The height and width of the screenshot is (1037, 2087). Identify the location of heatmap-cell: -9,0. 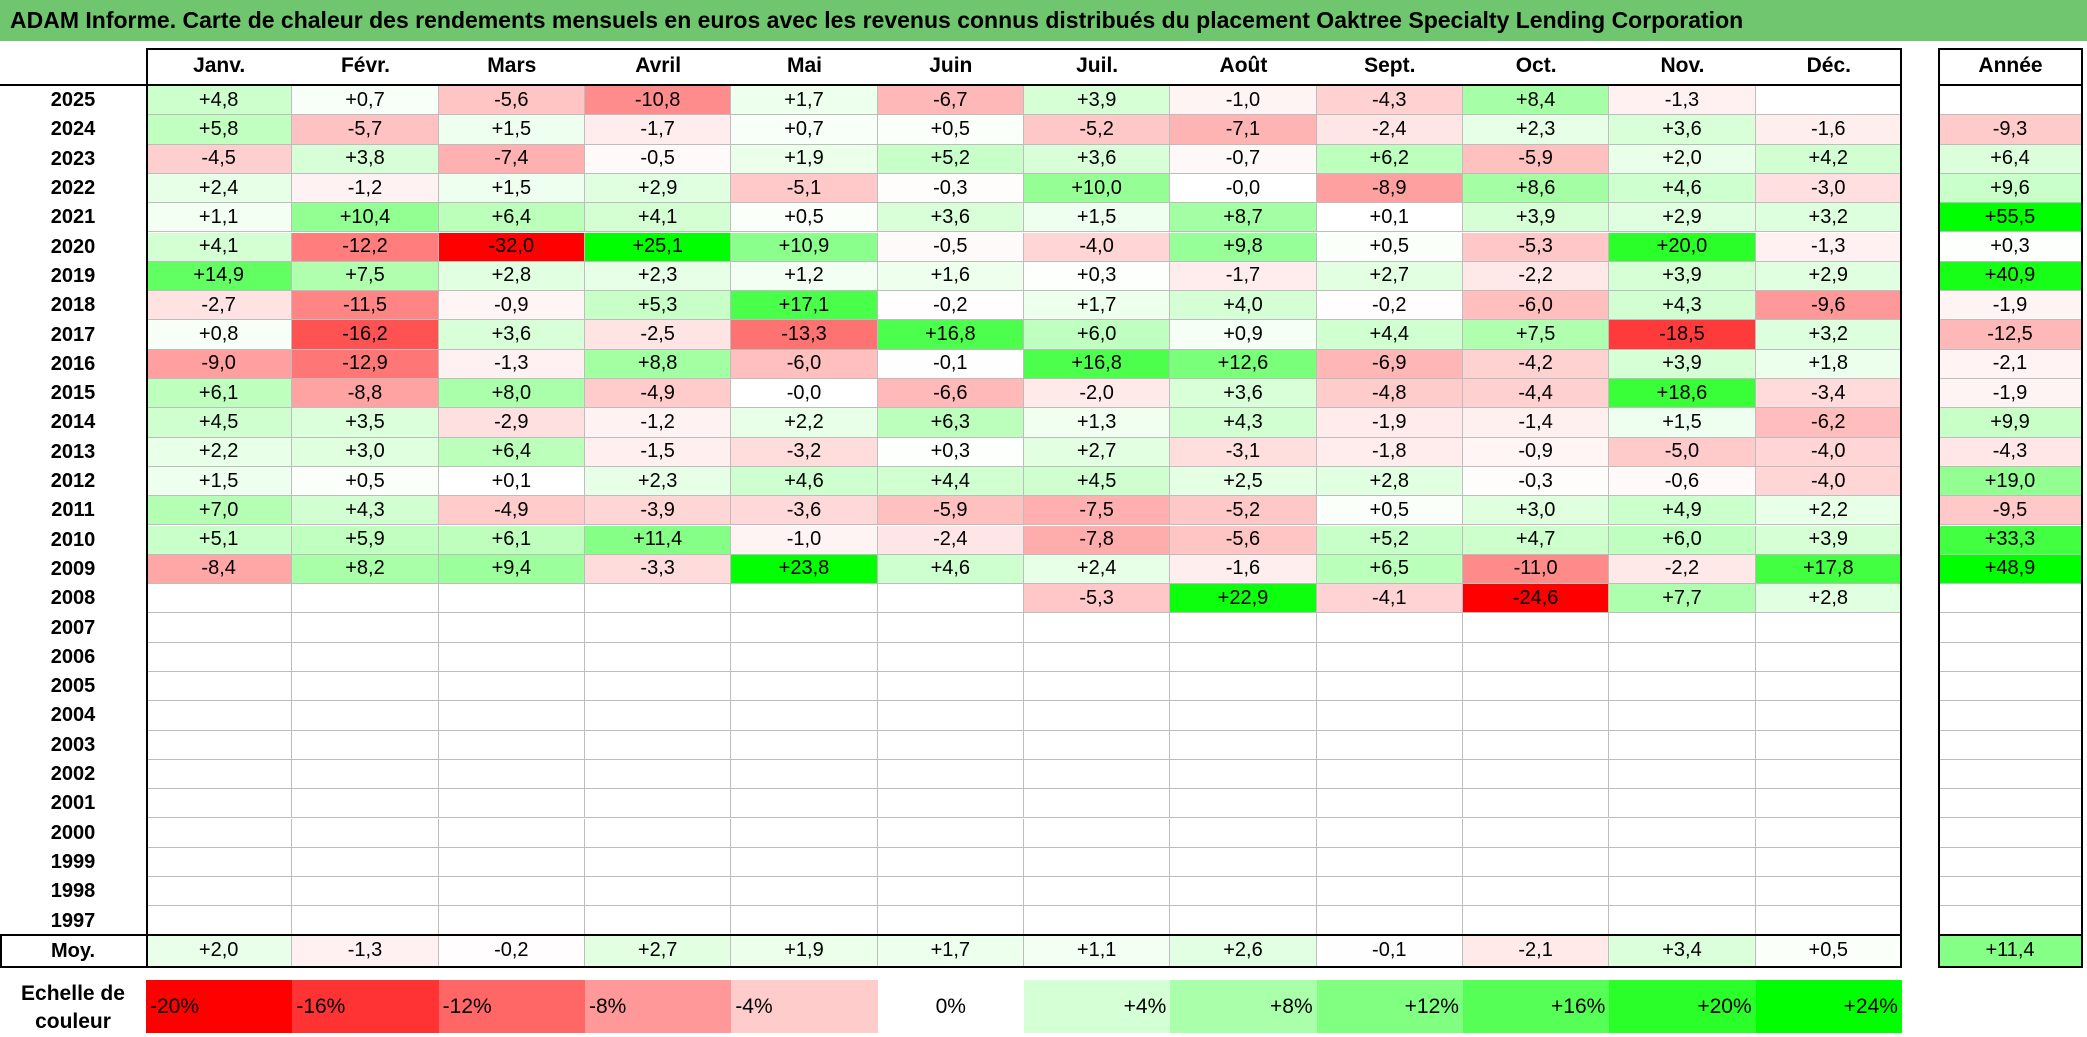
(219, 364).